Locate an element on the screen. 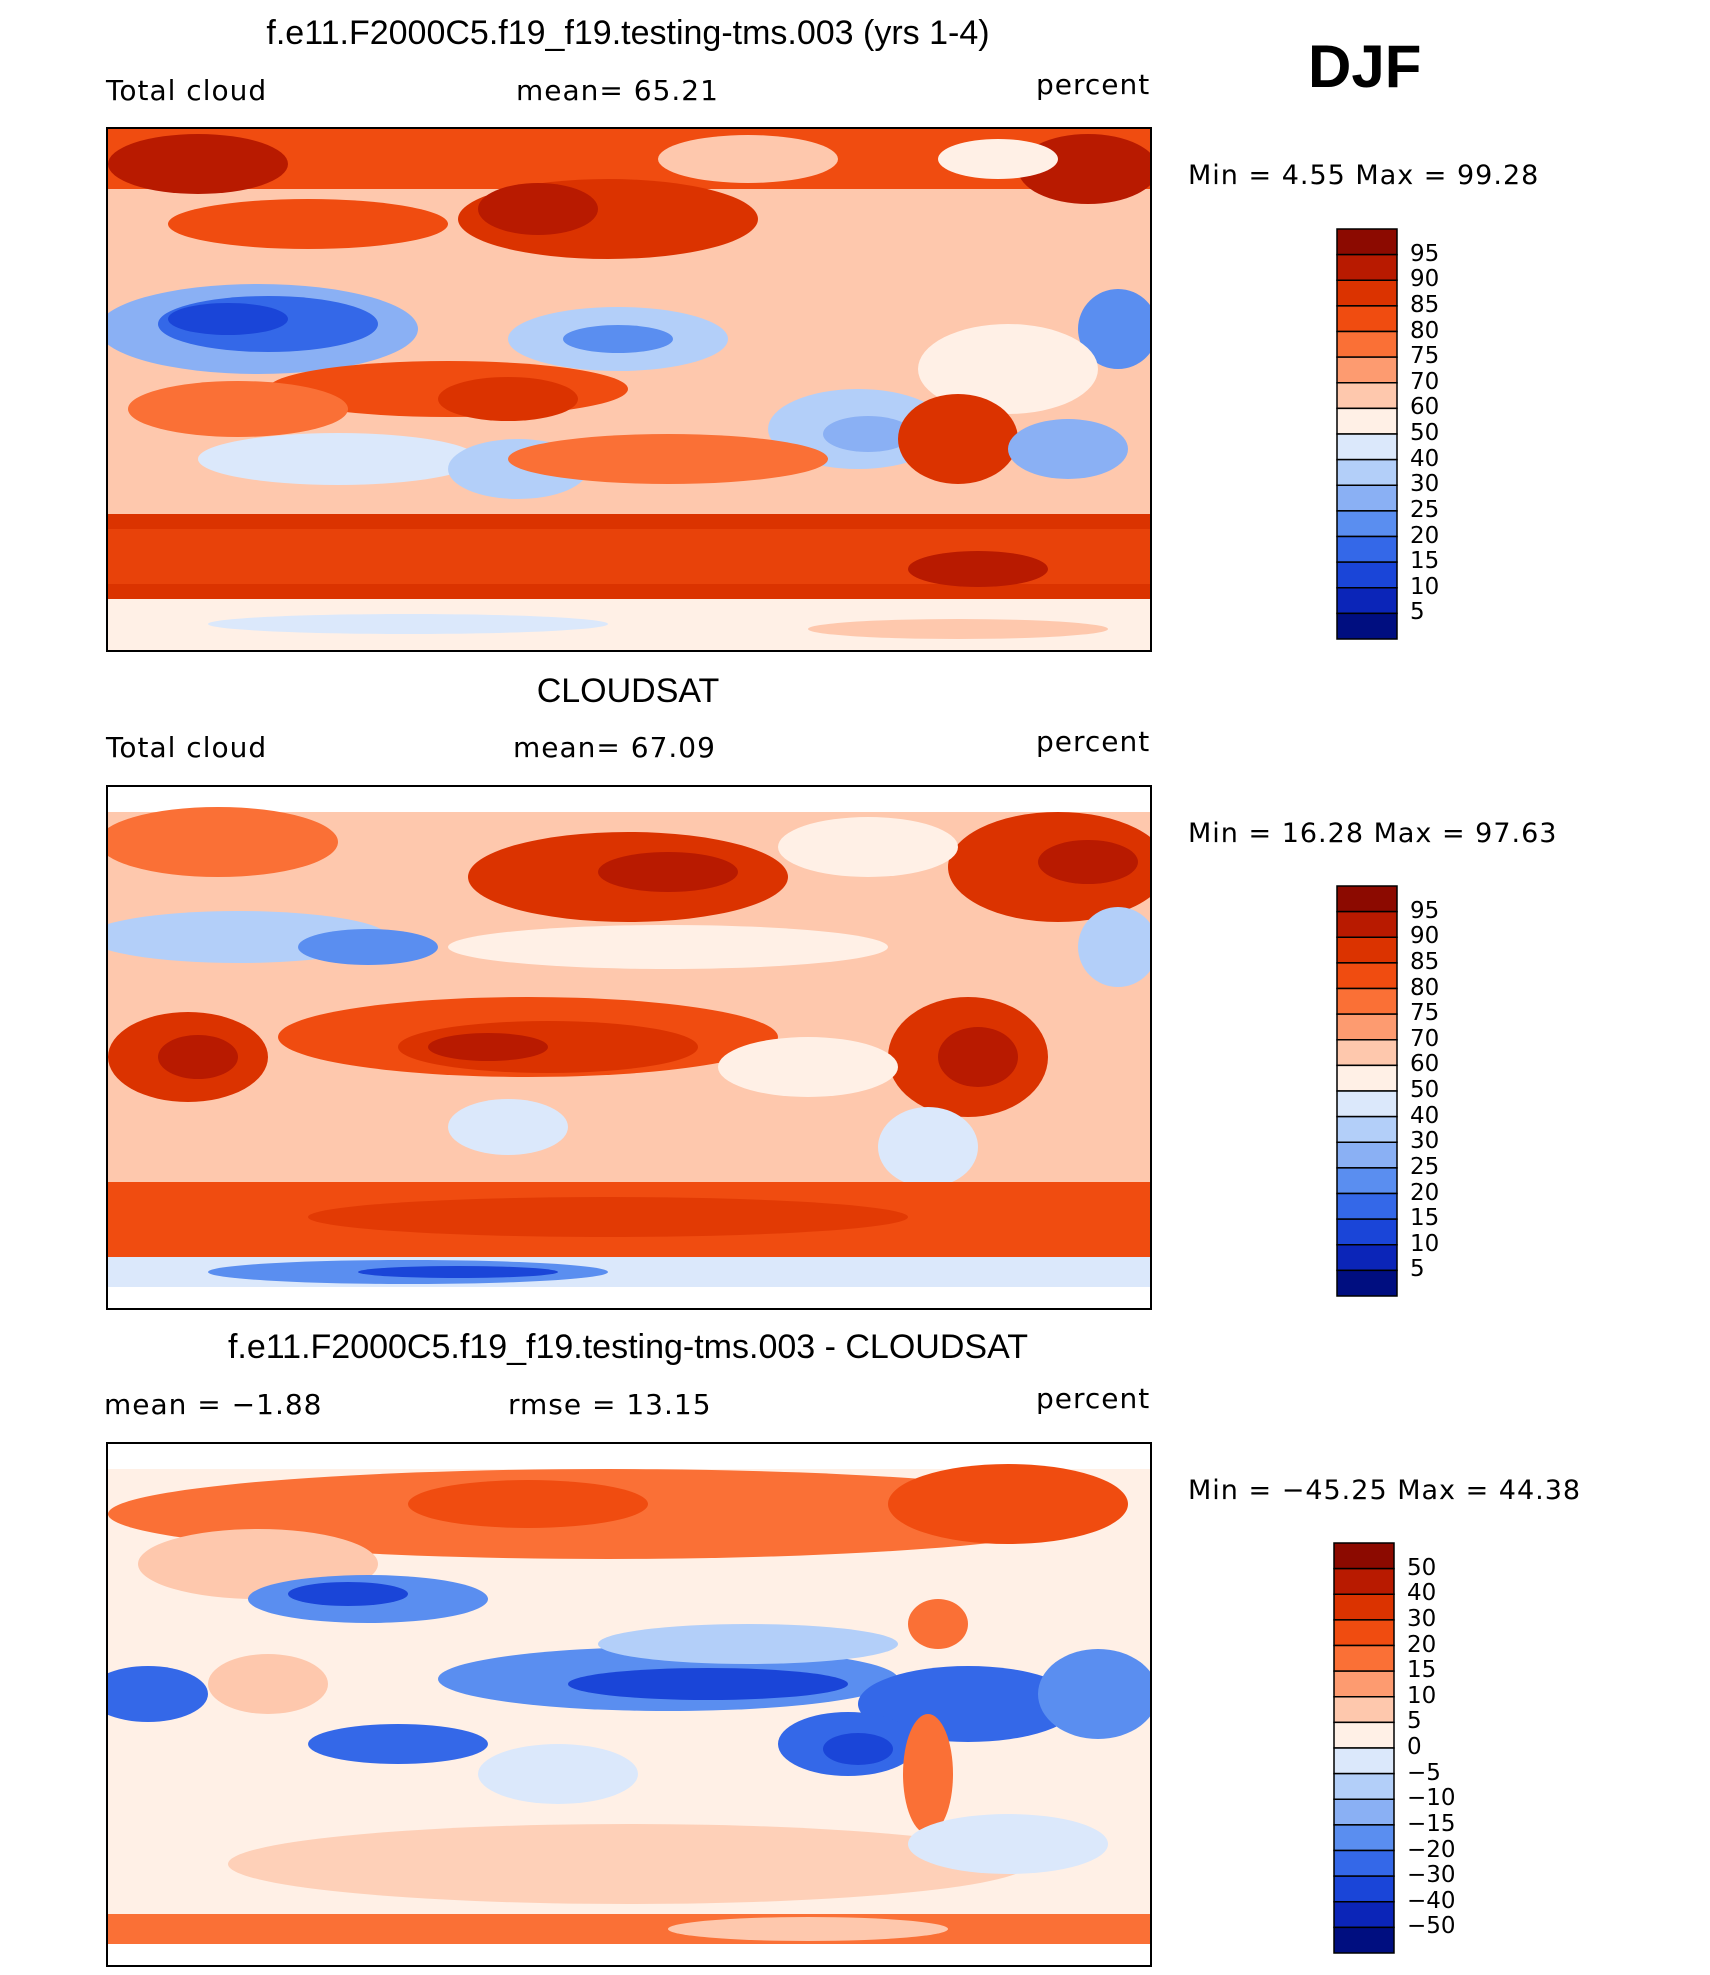 This screenshot has width=1710, height=1975. panel-2-title: CLOUDSAT is located at coordinates (628, 691).